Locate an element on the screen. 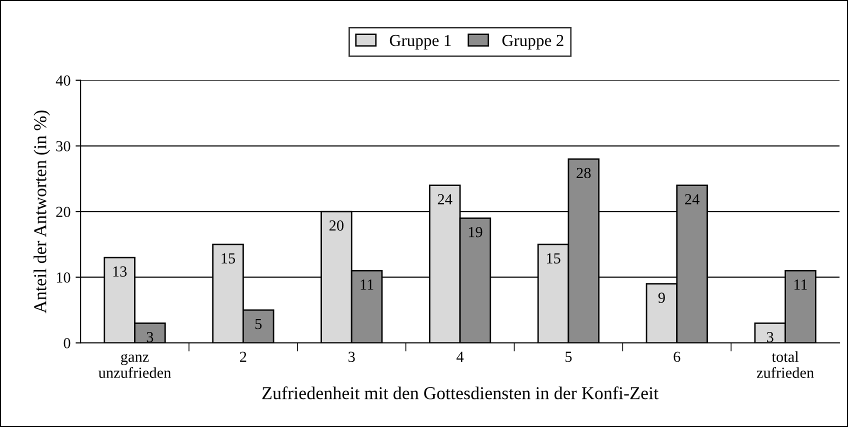 Image resolution: width=848 pixels, height=427 pixels. data-label: 5 is located at coordinates (258, 324).